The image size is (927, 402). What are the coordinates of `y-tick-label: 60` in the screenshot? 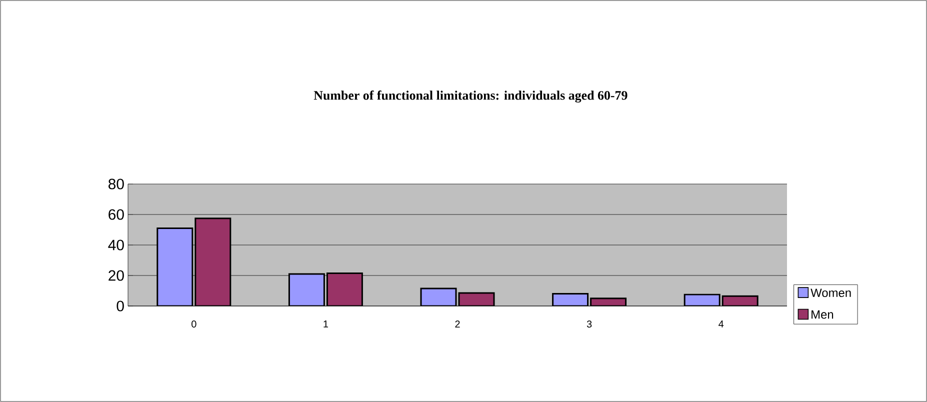 It's located at (116, 214).